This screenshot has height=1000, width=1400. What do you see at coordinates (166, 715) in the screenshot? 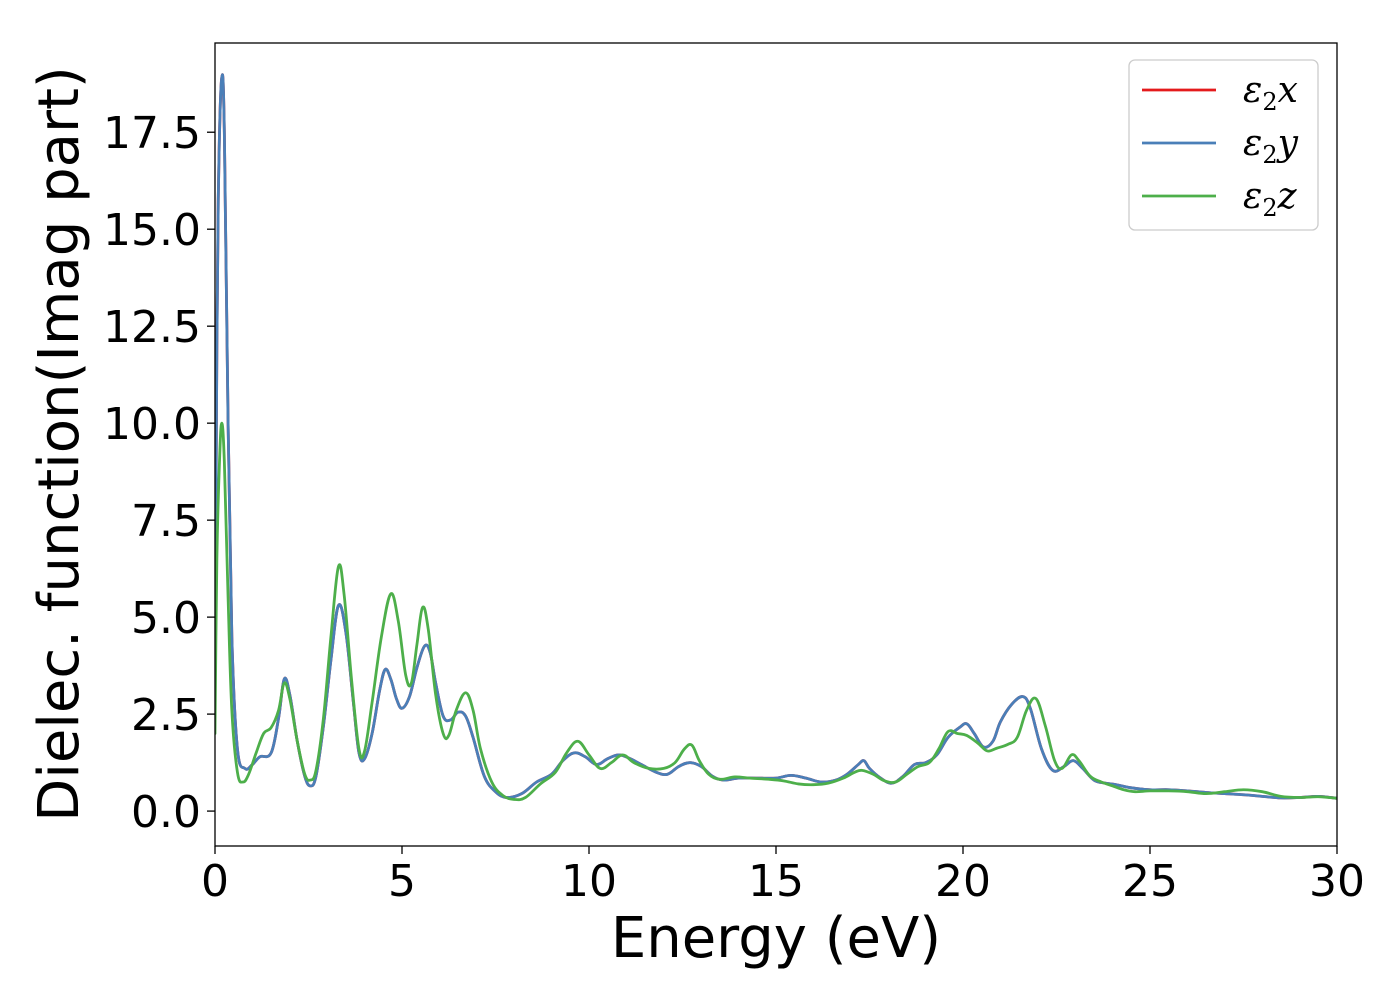
I see `y-tick-label: 2.5` at bounding box center [166, 715].